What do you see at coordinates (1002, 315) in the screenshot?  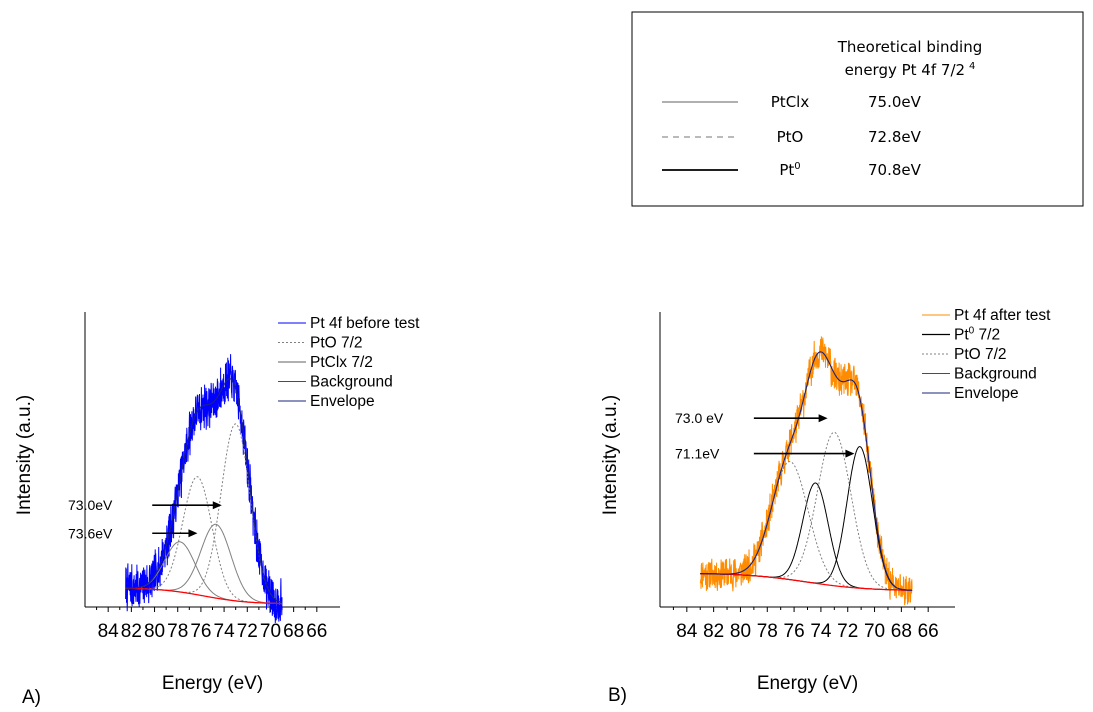 I see `legend-label: Pt 4f after test` at bounding box center [1002, 315].